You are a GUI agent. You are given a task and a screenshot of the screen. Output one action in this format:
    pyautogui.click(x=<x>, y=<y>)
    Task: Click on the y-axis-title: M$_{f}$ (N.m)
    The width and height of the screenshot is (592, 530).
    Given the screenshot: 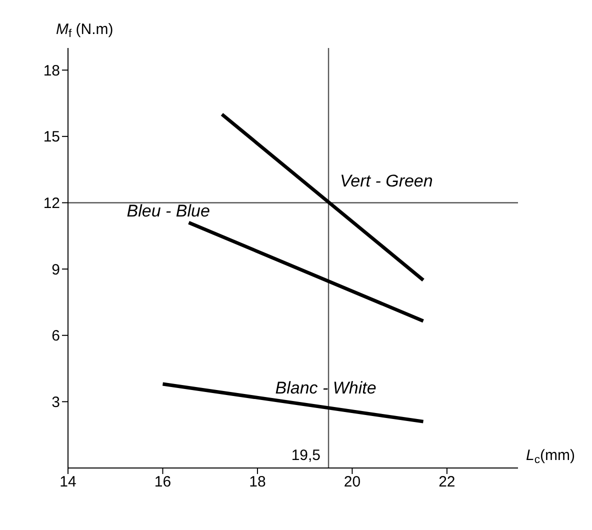 What is the action you would take?
    pyautogui.click(x=85, y=30)
    